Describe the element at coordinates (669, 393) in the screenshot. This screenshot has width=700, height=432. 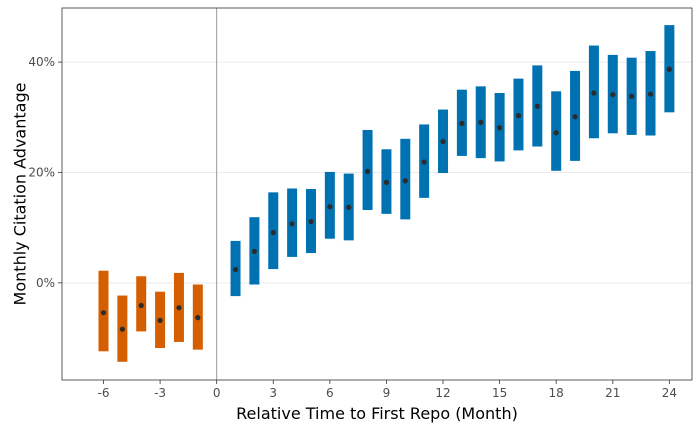
I see `x-tick-label-24: 24` at that location.